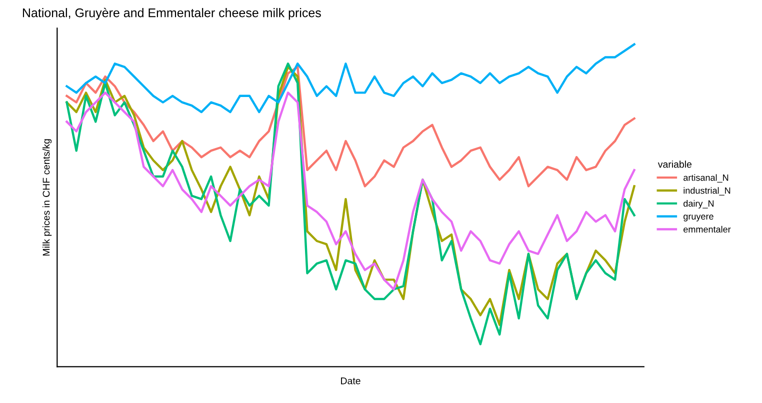 Image resolution: width=762 pixels, height=403 pixels. What do you see at coordinates (350, 381) in the screenshot?
I see `x-axis-title: Date` at bounding box center [350, 381].